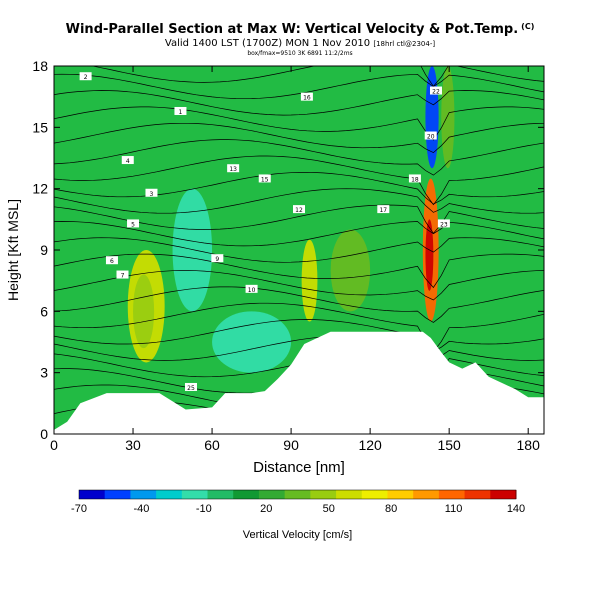  What do you see at coordinates (329, 509) in the screenshot?
I see `colorbar-tick-label: 50` at bounding box center [329, 509].